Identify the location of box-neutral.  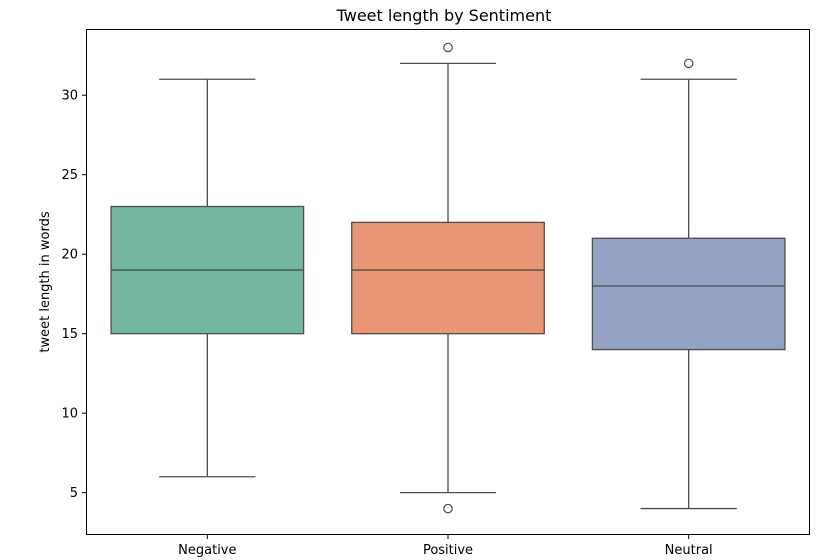
(688, 294).